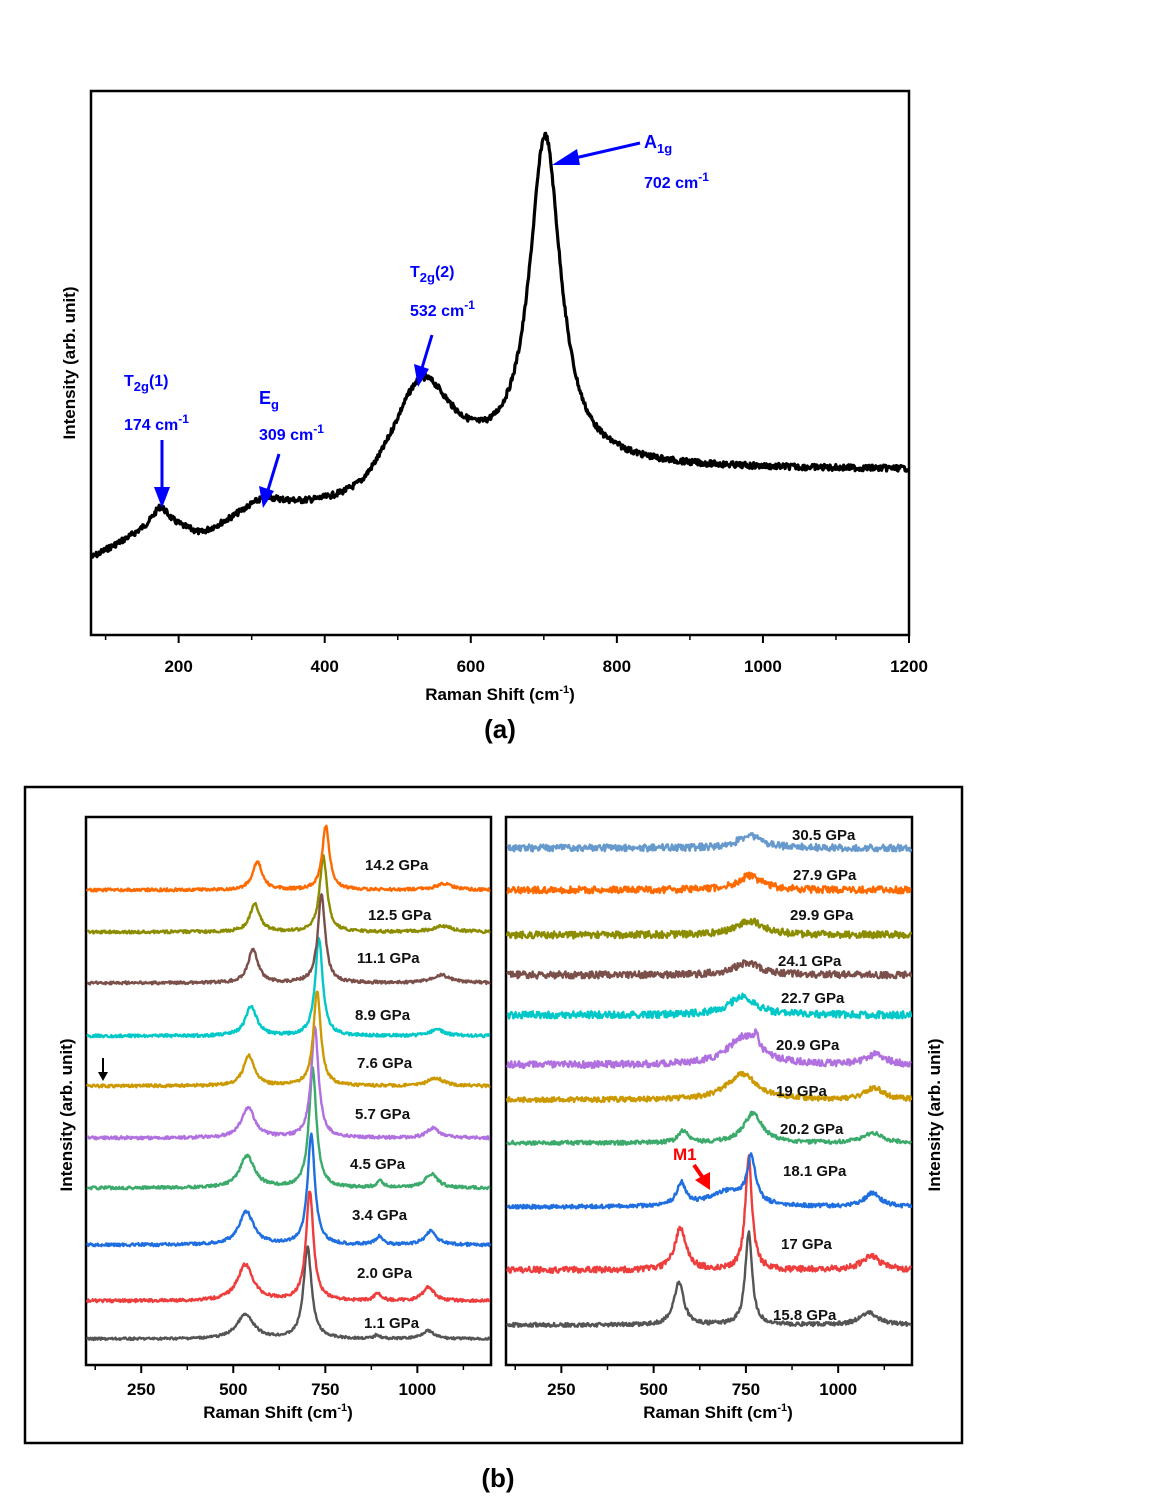 This screenshot has width=1163, height=1504. What do you see at coordinates (808, 1045) in the screenshot?
I see `pressure-label: 20.9 GPa` at bounding box center [808, 1045].